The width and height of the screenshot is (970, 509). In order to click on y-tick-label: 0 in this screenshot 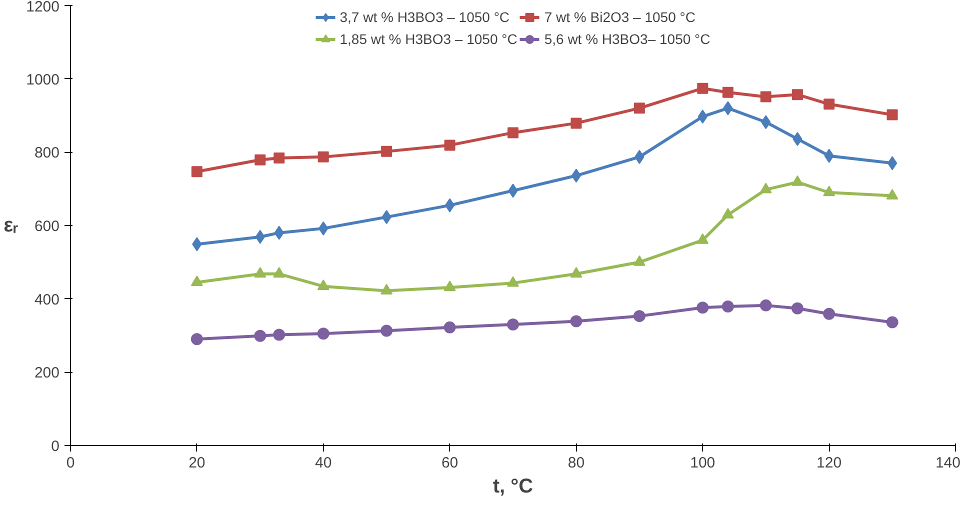, I will do `click(55, 446)`.